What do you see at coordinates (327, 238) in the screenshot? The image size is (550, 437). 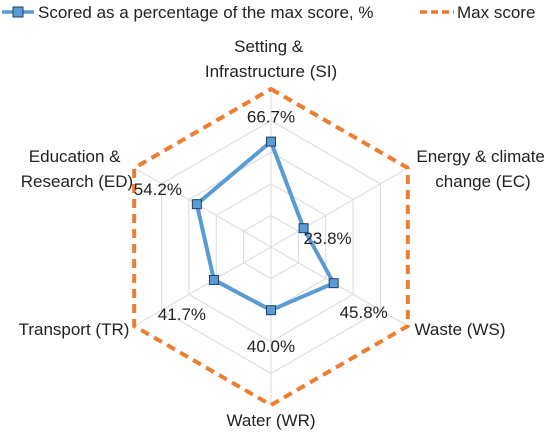 I see `data-label-2: 23.8%` at bounding box center [327, 238].